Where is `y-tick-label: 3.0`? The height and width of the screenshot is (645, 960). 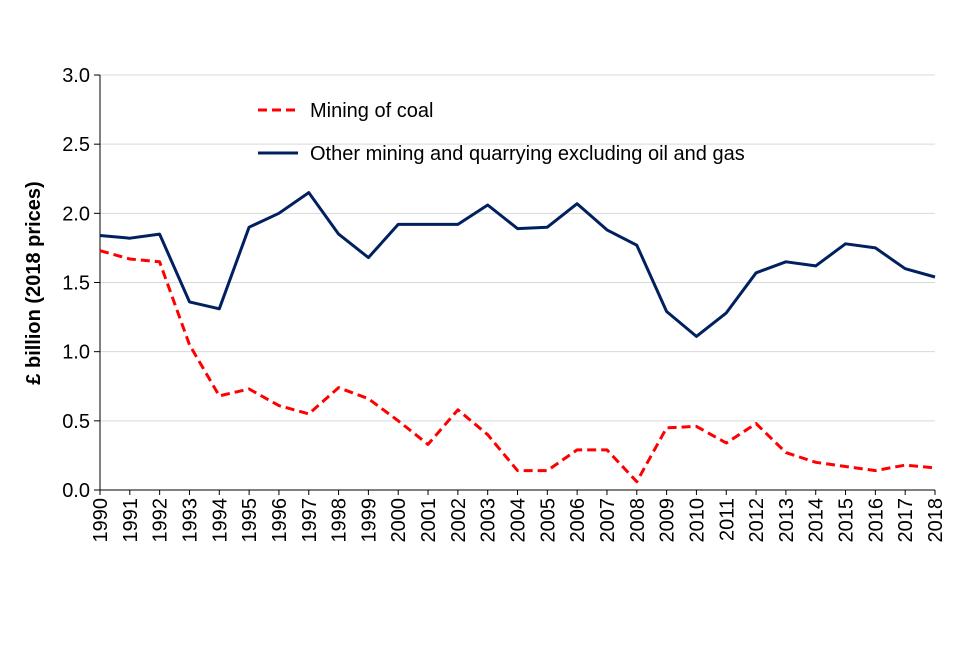
y-tick-label: 3.0 is located at coordinates (76, 76).